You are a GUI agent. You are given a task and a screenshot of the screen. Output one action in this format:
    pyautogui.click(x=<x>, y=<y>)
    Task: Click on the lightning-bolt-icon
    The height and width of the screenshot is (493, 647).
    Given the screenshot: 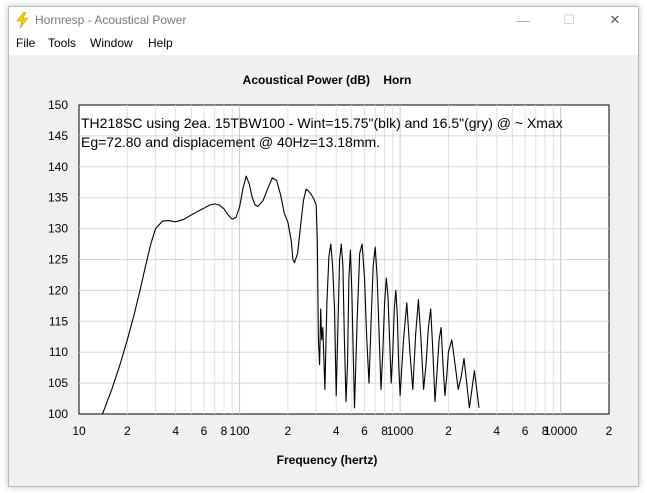 What is the action you would take?
    pyautogui.click(x=22, y=20)
    